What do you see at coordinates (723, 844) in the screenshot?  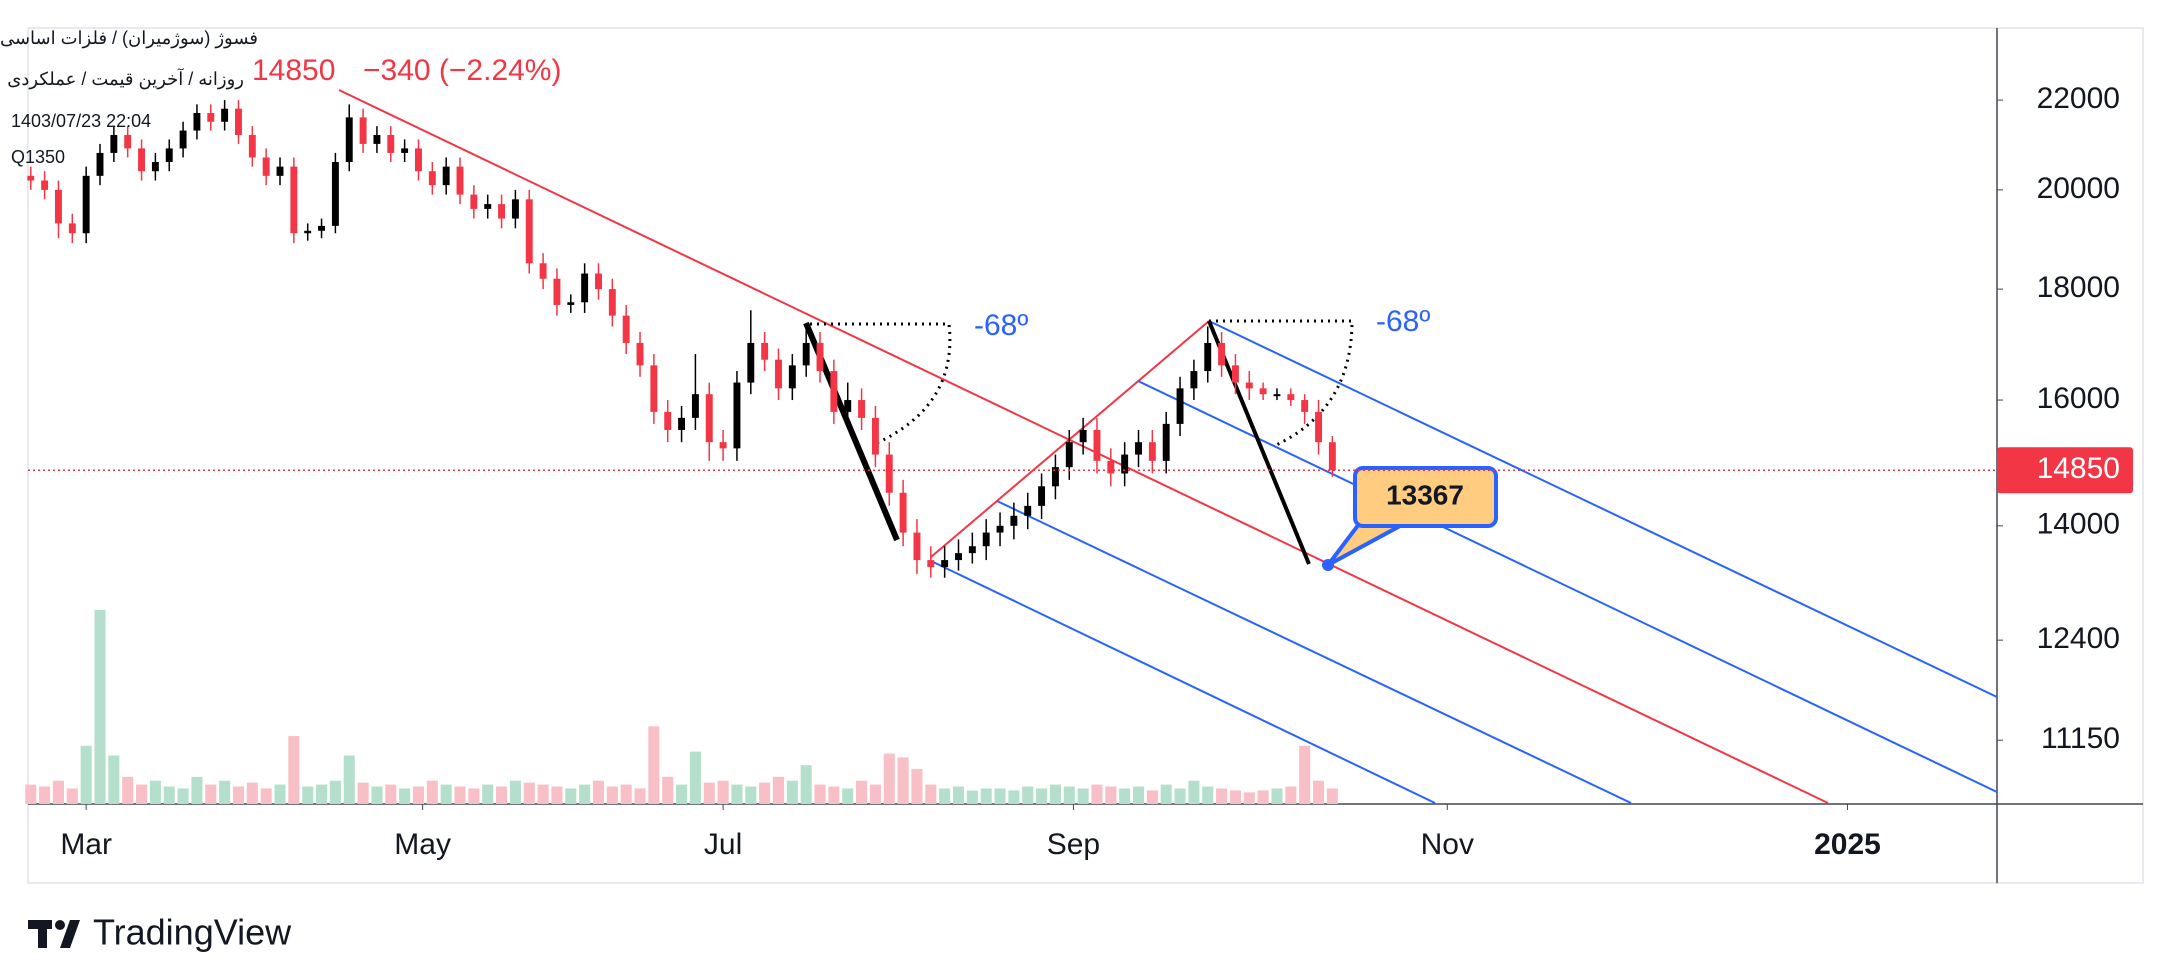 I see `x-tick-label: Jul` at bounding box center [723, 844].